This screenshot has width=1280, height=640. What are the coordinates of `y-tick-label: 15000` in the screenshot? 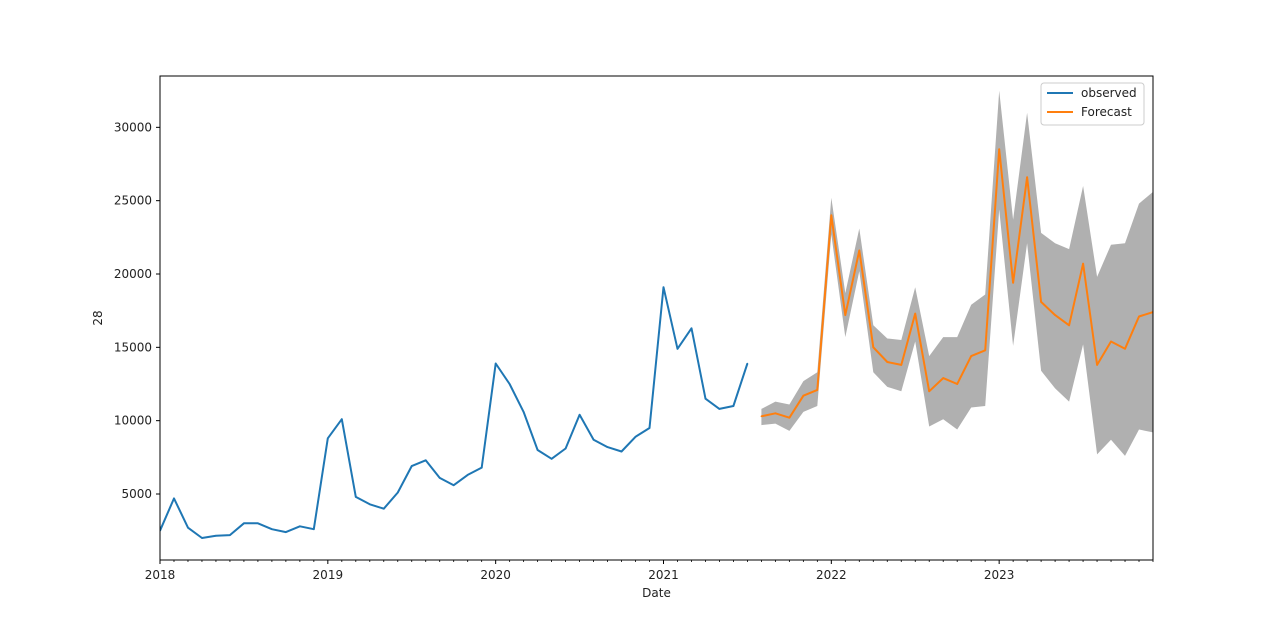 It's located at (133, 347).